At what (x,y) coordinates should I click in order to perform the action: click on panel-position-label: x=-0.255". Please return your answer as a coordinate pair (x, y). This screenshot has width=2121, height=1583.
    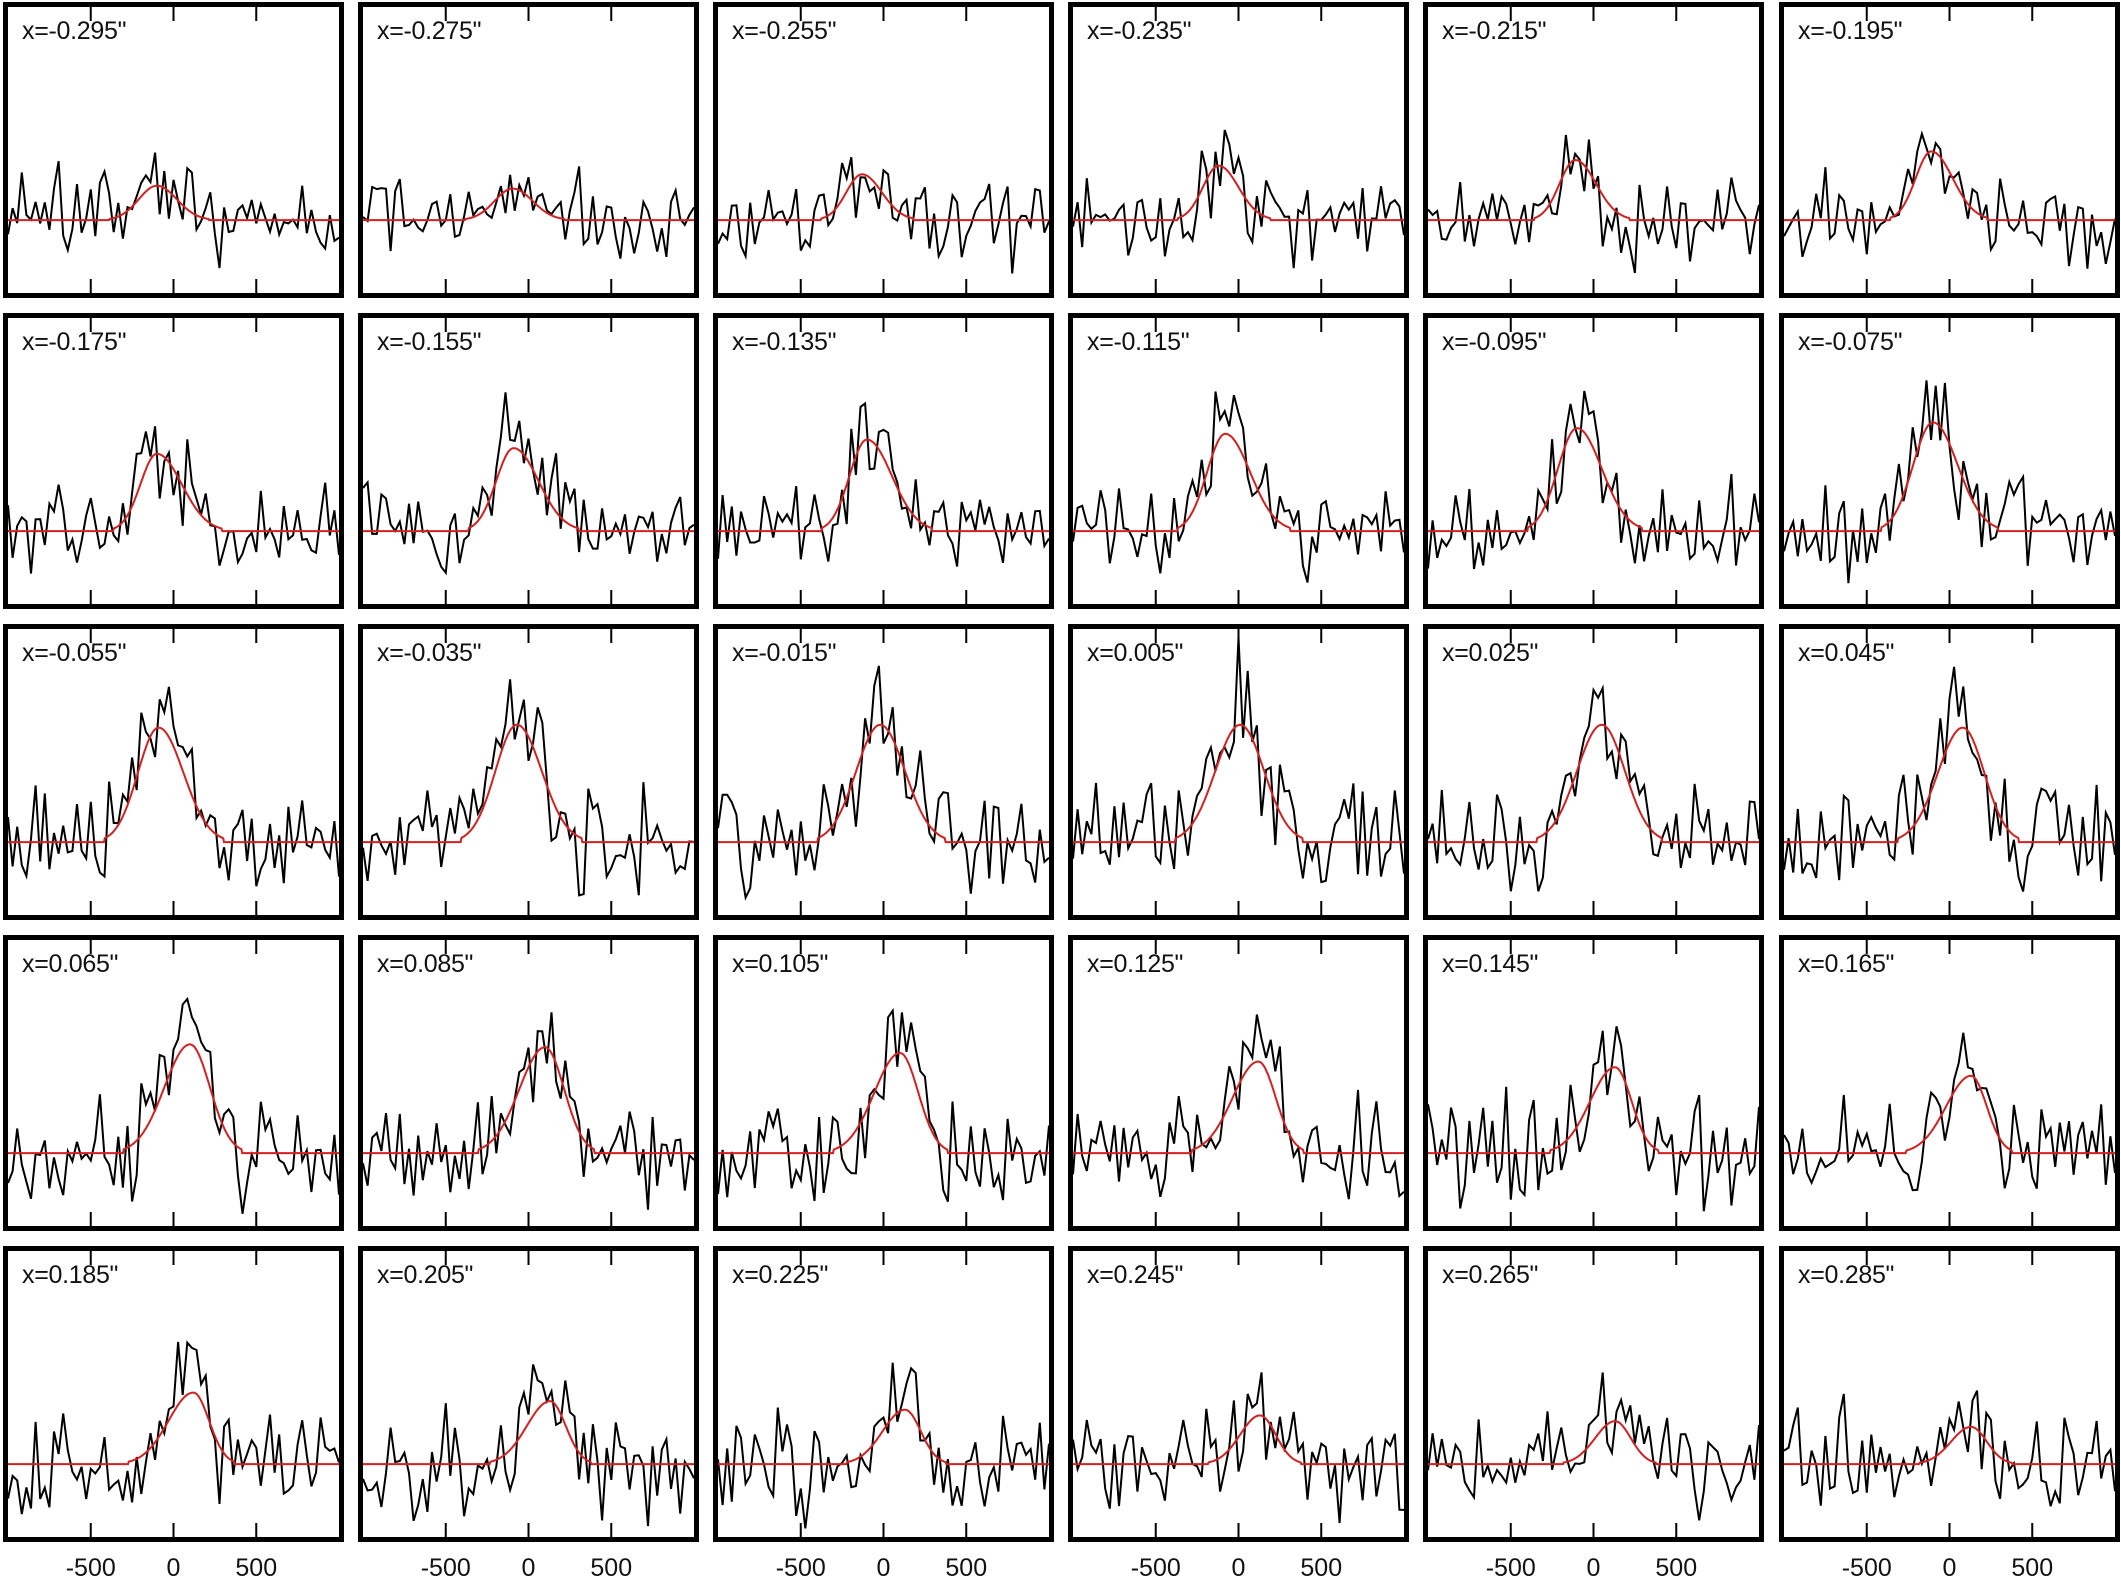
    Looking at the image, I should click on (784, 31).